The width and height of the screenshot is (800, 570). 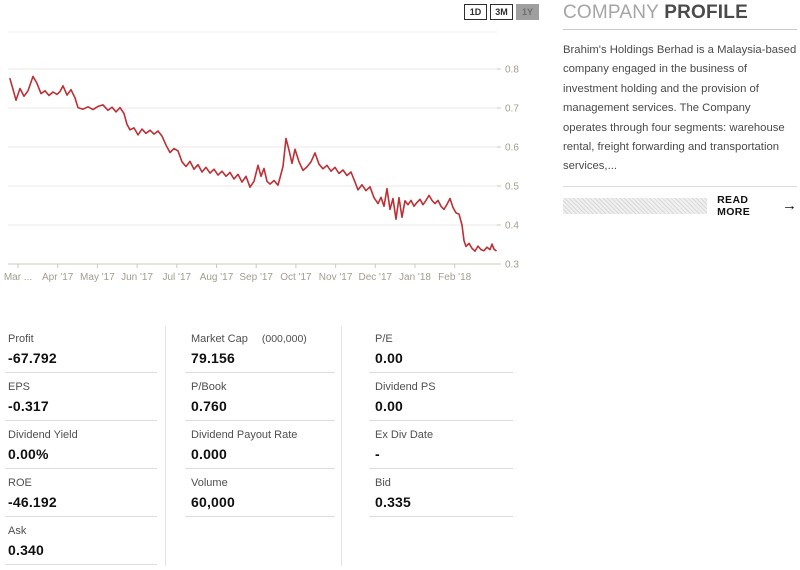 What do you see at coordinates (284, 339) in the screenshot?
I see `metric-note: (000,000)` at bounding box center [284, 339].